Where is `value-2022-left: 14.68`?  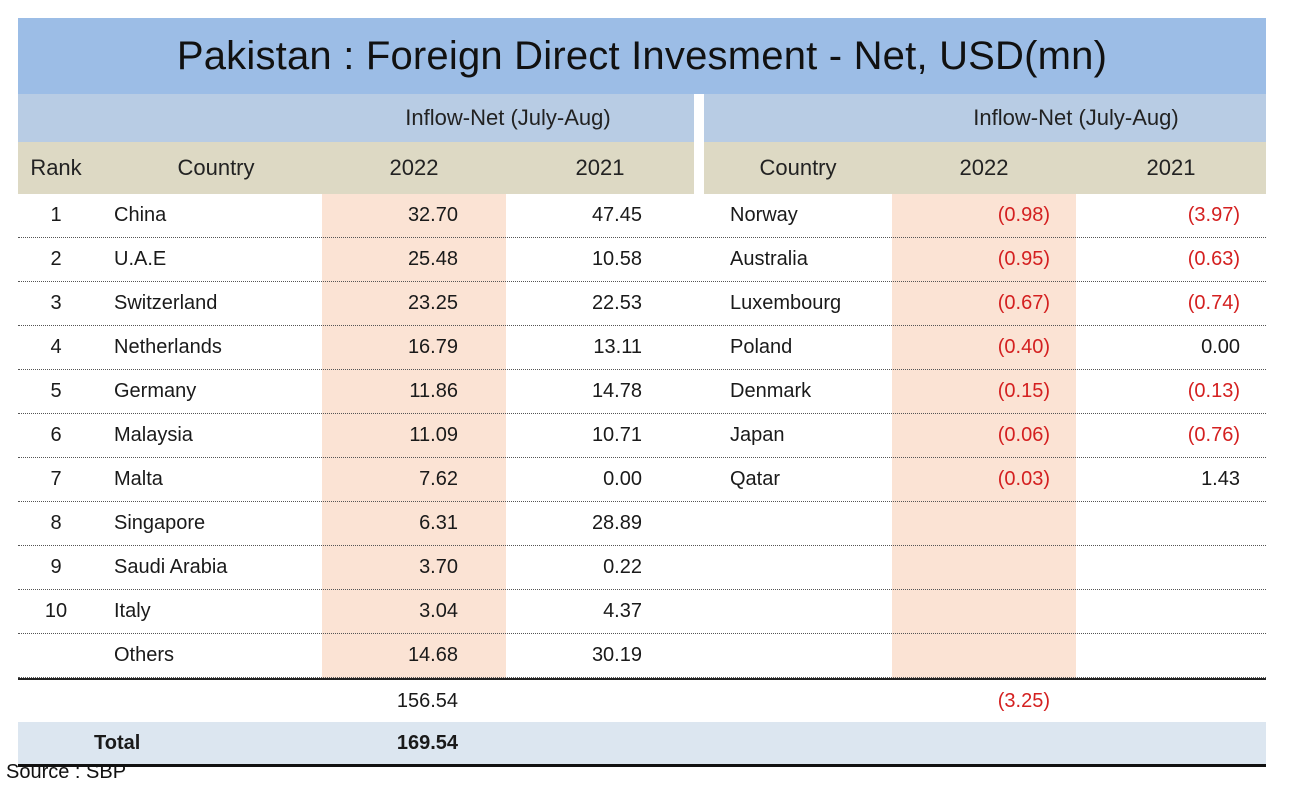
value-2022-left: 14.68 is located at coordinates (432, 655).